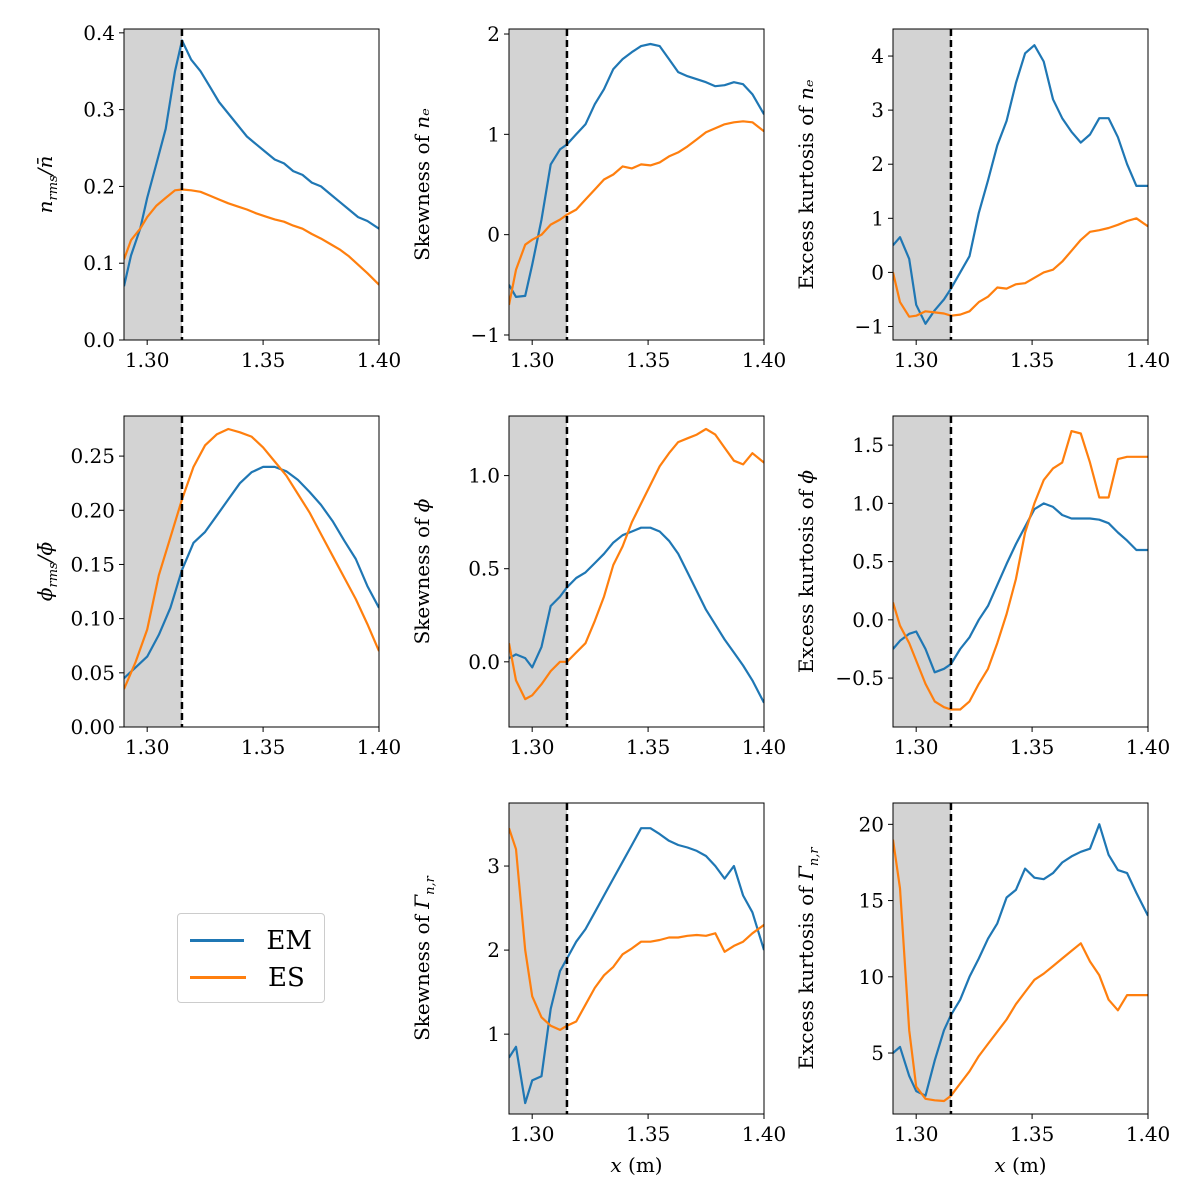 The image size is (1200, 1204). Describe the element at coordinates (99, 186) in the screenshot. I see `y-tick-label: 0.2` at that location.